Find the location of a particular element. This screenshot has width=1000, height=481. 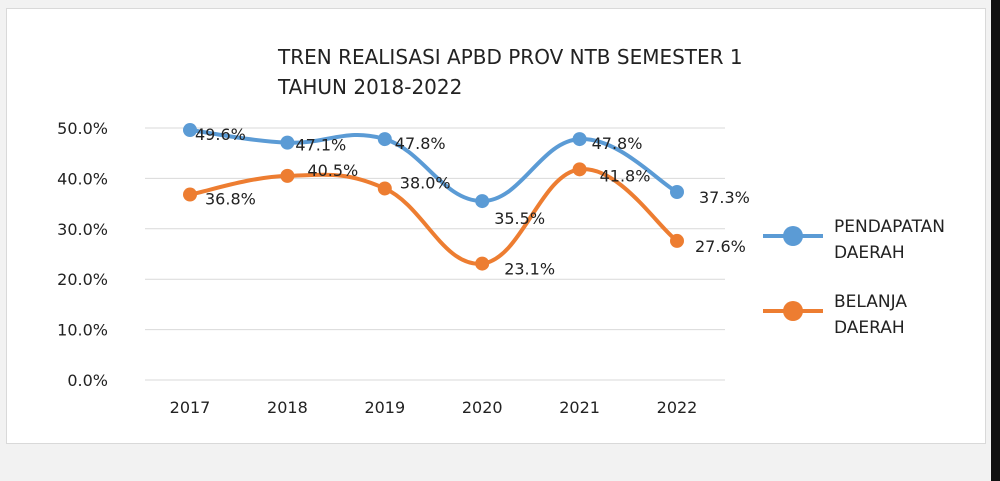

data-label: 27.6% is located at coordinates (720, 246).